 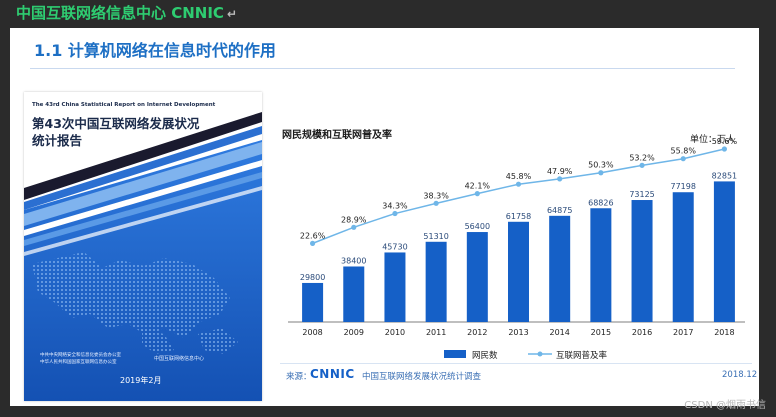 I want to click on return-icon: ↵, so click(x=231, y=14).